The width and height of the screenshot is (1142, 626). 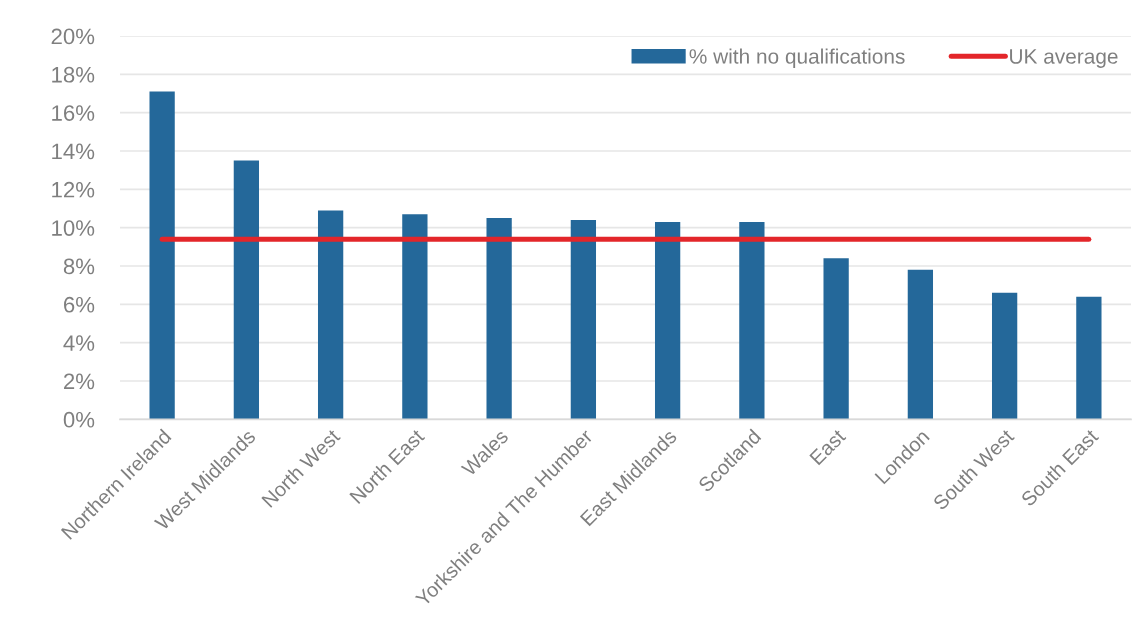 I want to click on y-tick-label: 12%, so click(x=73, y=189).